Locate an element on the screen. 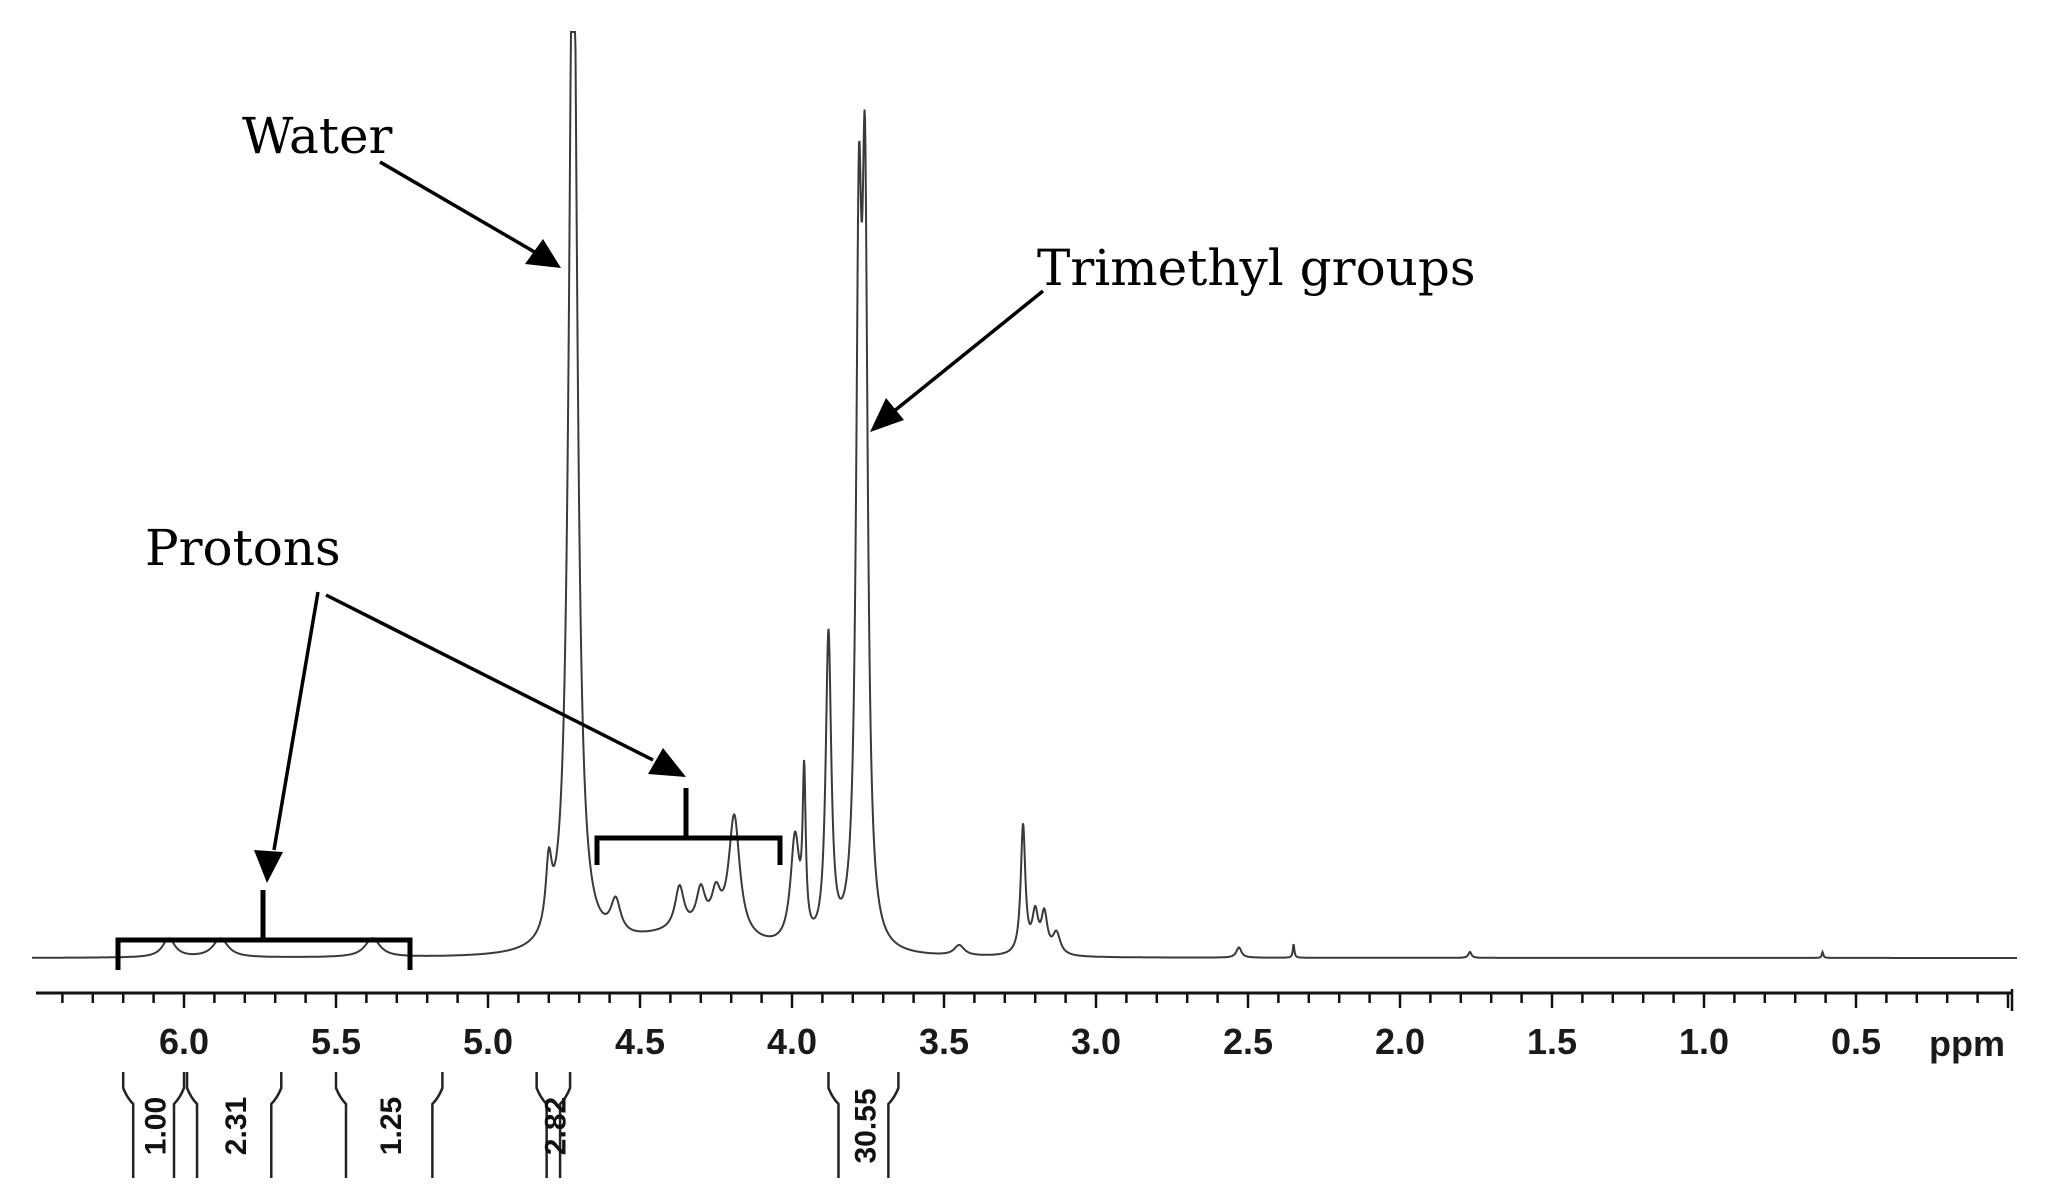  x-tick-label: 1.5 is located at coordinates (1552, 1041).